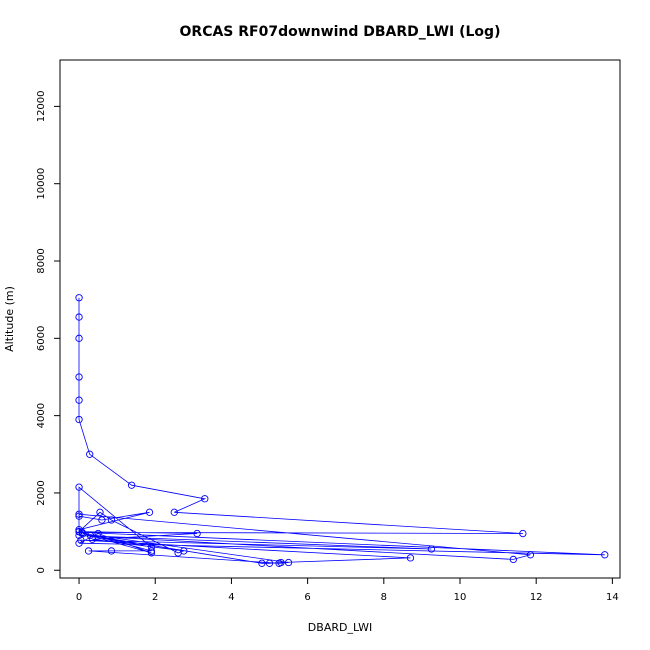 This screenshot has width=650, height=650. What do you see at coordinates (41, 492) in the screenshot?
I see `y-tick-label: 2000` at bounding box center [41, 492].